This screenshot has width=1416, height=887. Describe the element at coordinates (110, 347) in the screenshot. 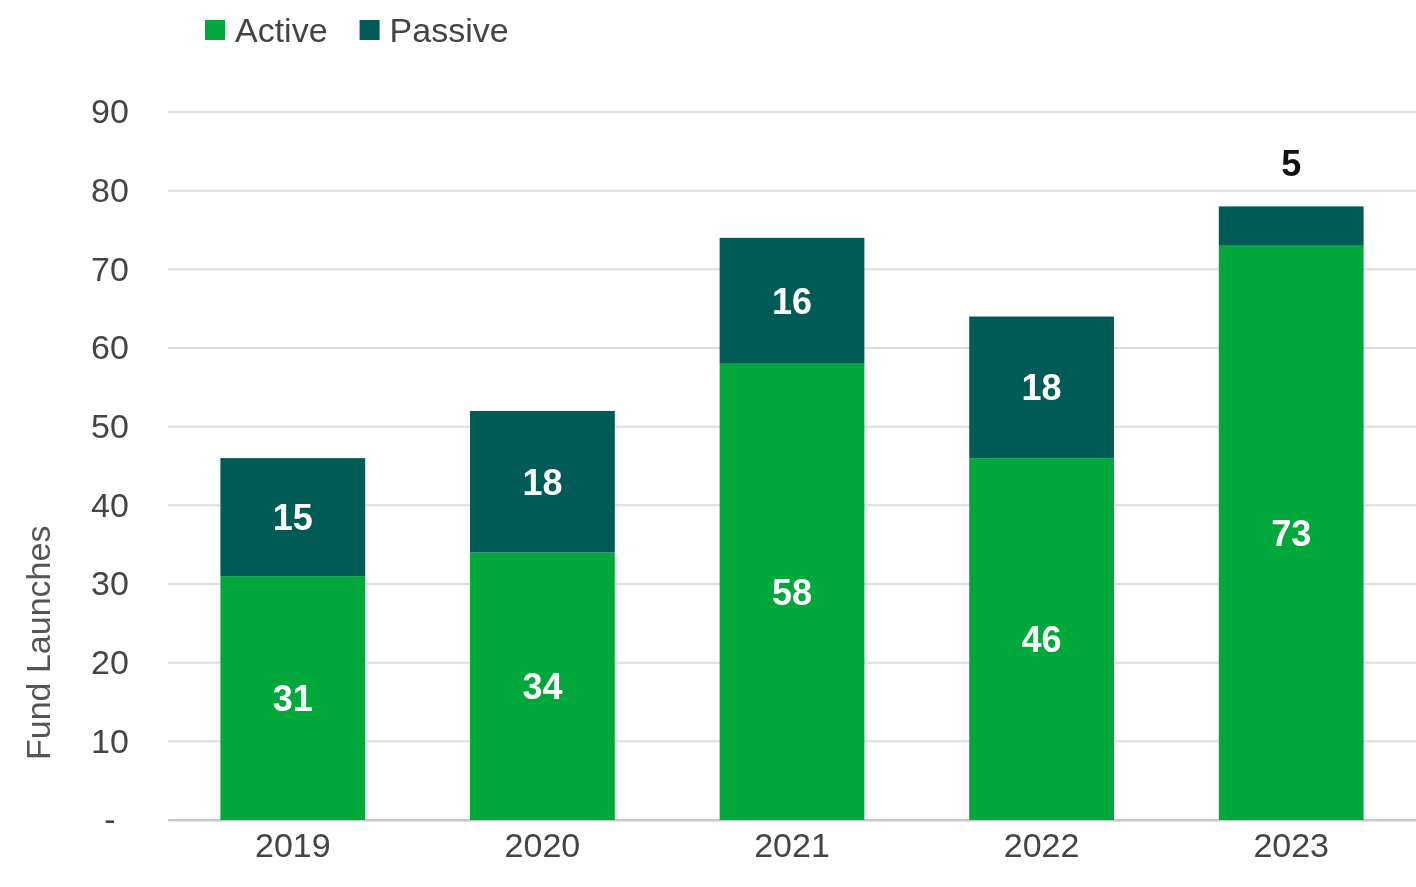

I see `y-tick-label: 60` at that location.